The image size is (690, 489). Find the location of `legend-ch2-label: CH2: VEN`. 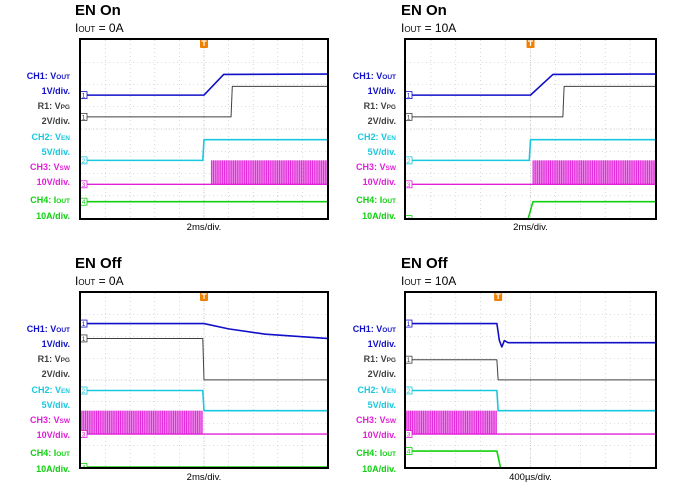

legend-ch2-label: CH2: VEN is located at coordinates (50, 138).